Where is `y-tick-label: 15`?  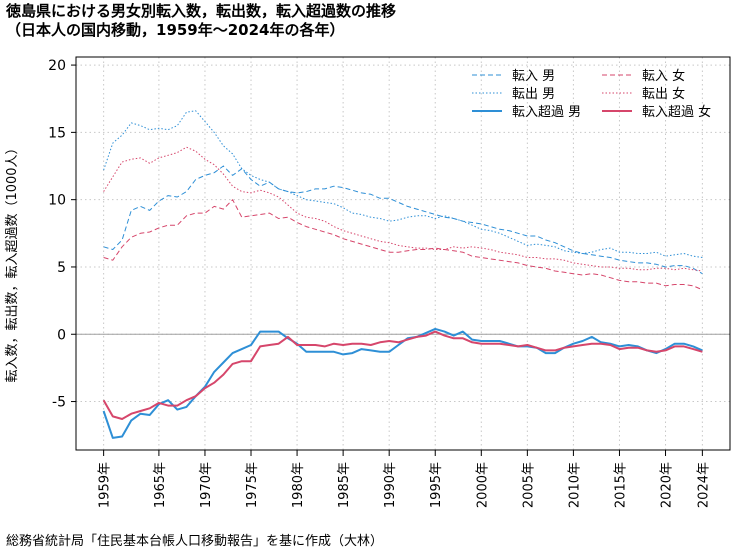
y-tick-label: 15 is located at coordinates (57, 133).